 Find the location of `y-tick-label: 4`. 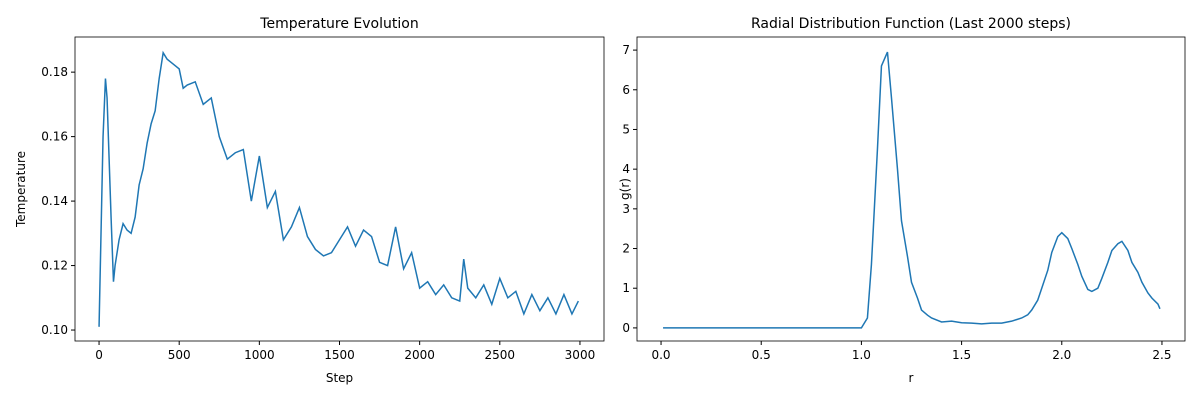

y-tick-label: 4 is located at coordinates (626, 169).